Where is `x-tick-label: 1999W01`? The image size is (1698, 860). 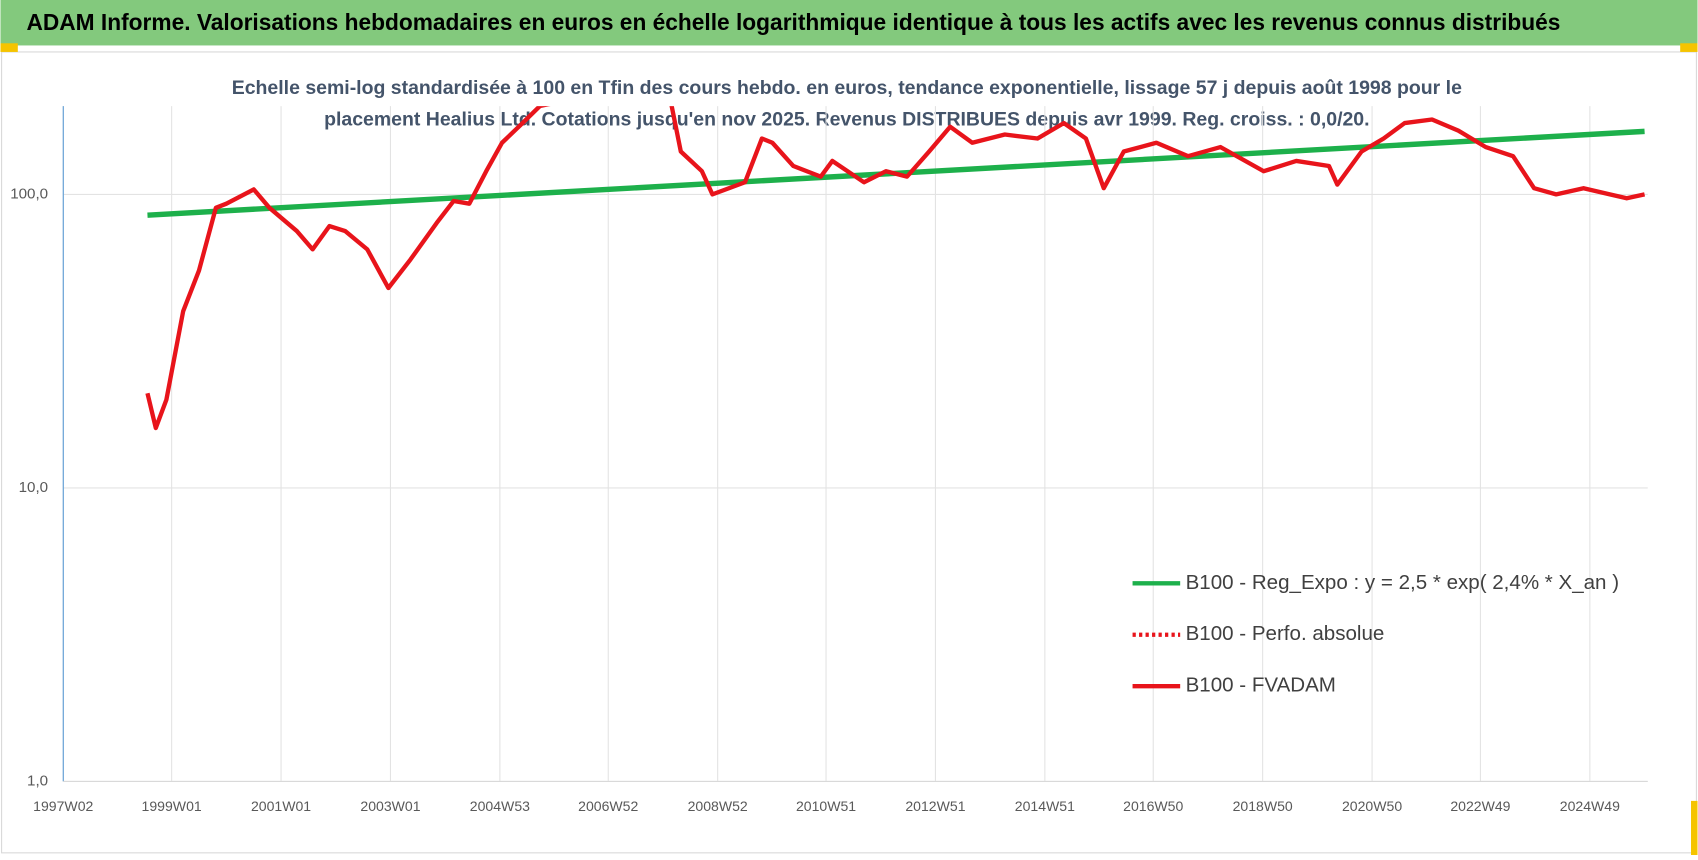 x-tick-label: 1999W01 is located at coordinates (172, 806).